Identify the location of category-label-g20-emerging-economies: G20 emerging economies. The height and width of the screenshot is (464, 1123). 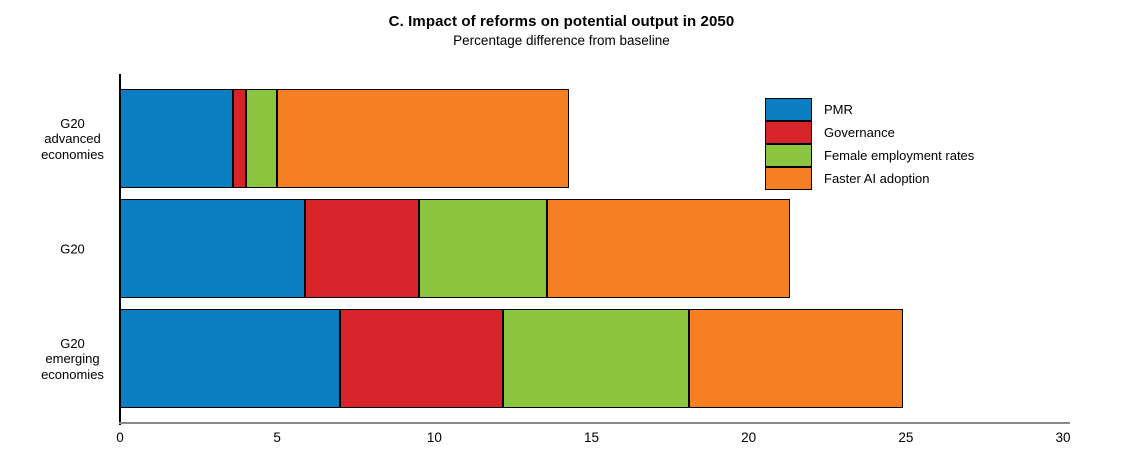
(72, 358).